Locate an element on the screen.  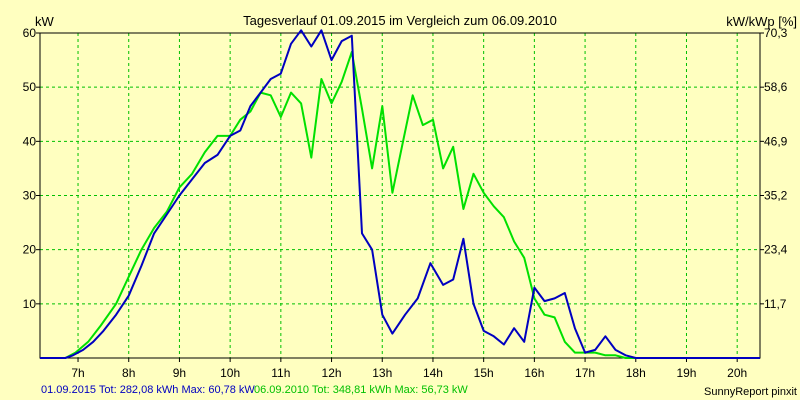
y-tick-label-right: 70,3 is located at coordinates (776, 33).